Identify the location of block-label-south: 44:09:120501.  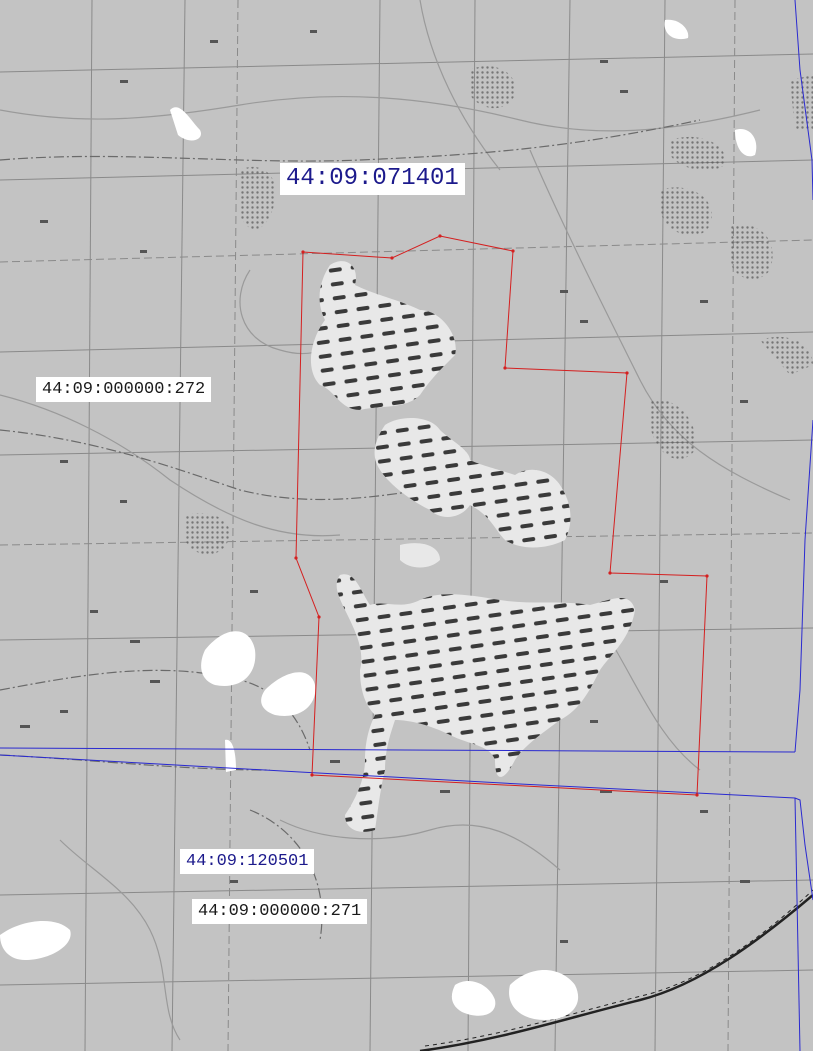
(247, 861).